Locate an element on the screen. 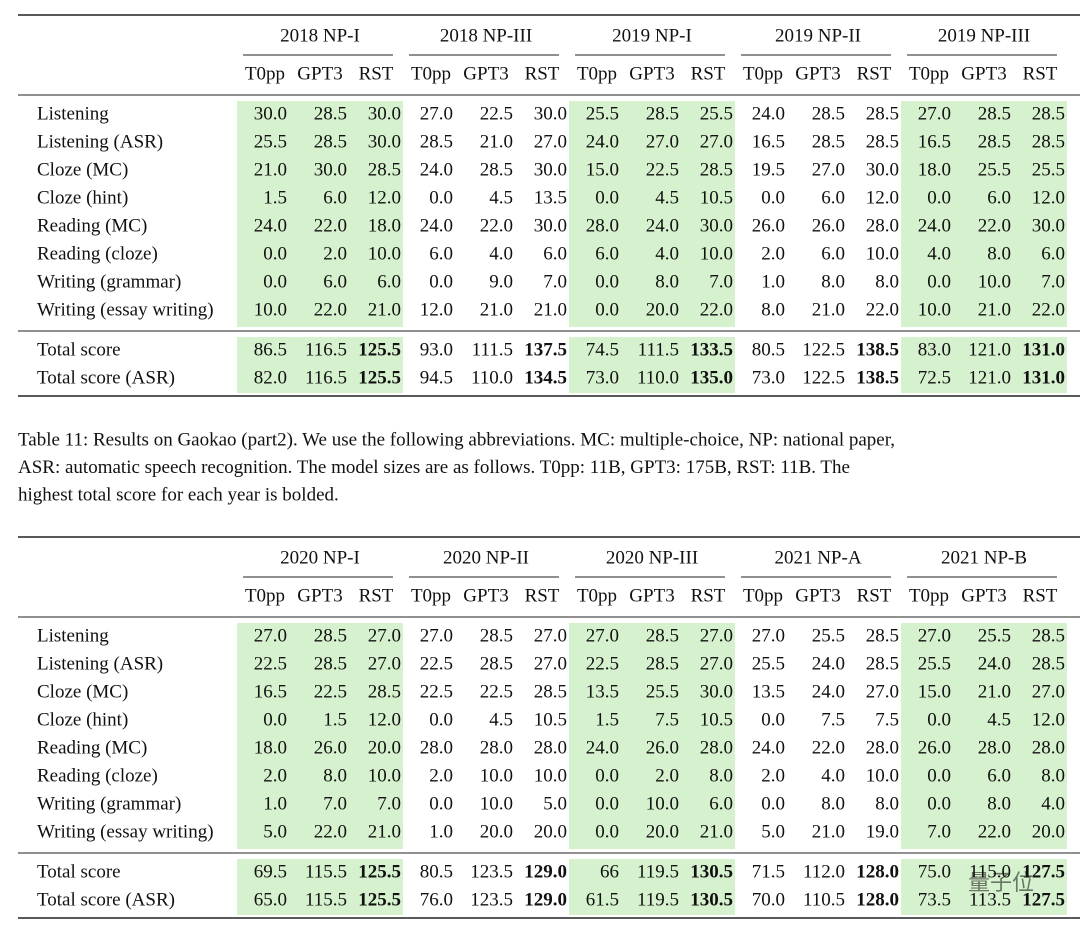  cell: 18.0 is located at coordinates (270, 747).